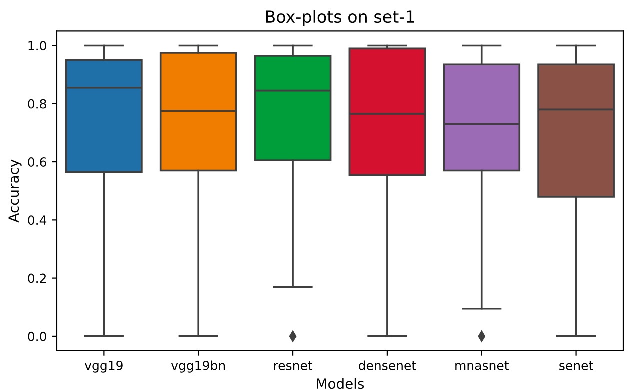 This screenshot has width=633, height=390. I want to click on y-tick-label: 0.6, so click(37, 162).